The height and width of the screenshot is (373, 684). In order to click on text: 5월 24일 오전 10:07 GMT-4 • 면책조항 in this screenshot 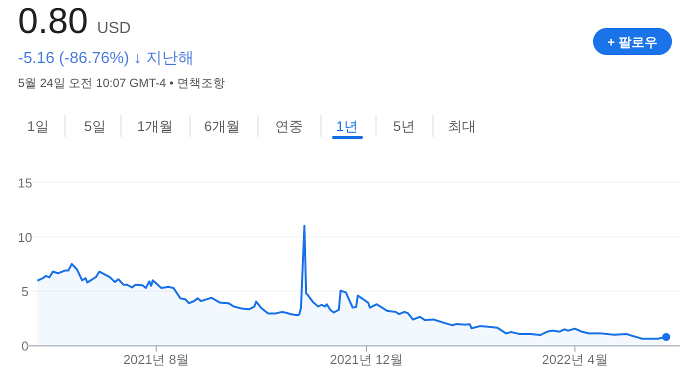, I will do `click(121, 83)`.